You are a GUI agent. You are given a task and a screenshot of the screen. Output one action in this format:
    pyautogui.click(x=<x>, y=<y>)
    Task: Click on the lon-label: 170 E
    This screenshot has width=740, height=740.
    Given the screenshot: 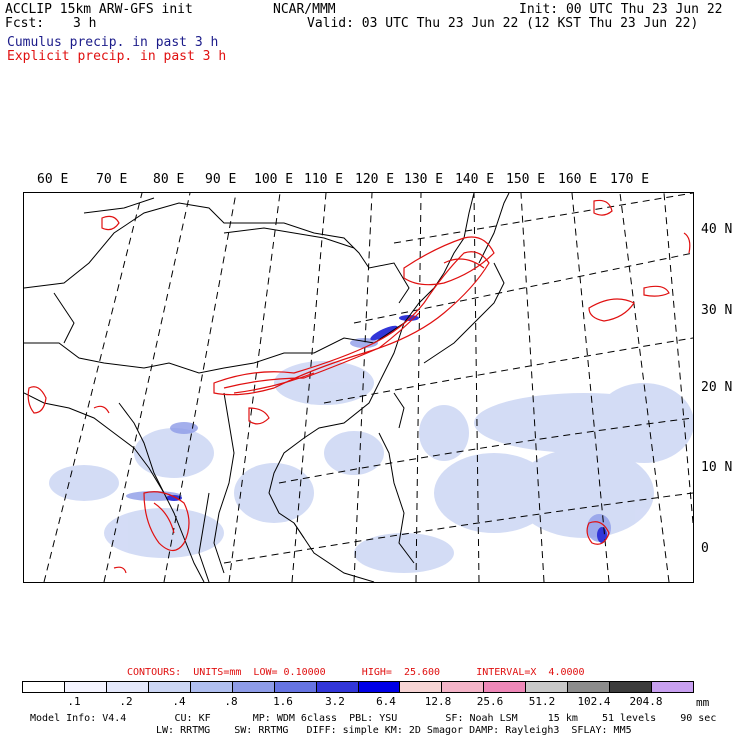 What is the action you would take?
    pyautogui.click(x=630, y=179)
    